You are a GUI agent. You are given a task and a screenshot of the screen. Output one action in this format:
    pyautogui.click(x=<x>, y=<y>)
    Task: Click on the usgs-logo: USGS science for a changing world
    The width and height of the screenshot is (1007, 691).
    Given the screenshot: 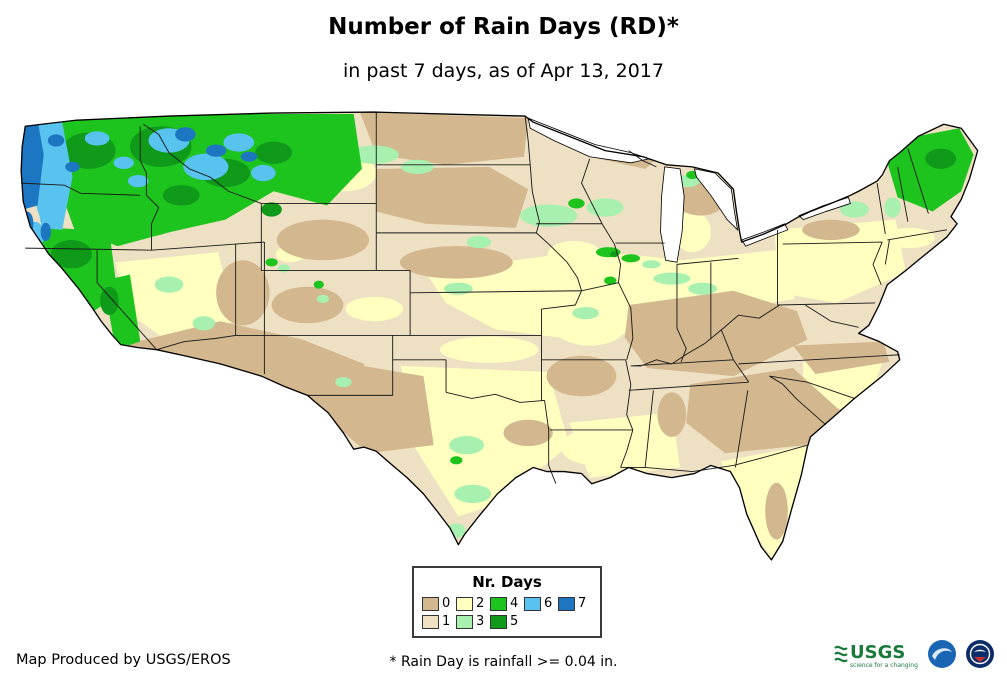 What is the action you would take?
    pyautogui.click(x=876, y=655)
    